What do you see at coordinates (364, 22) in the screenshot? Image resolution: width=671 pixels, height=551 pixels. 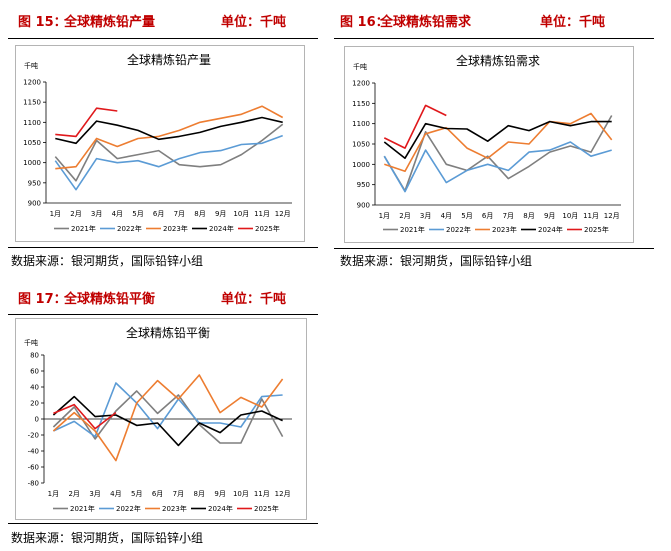 I see `figure-label: 图 16：` at bounding box center [364, 22].